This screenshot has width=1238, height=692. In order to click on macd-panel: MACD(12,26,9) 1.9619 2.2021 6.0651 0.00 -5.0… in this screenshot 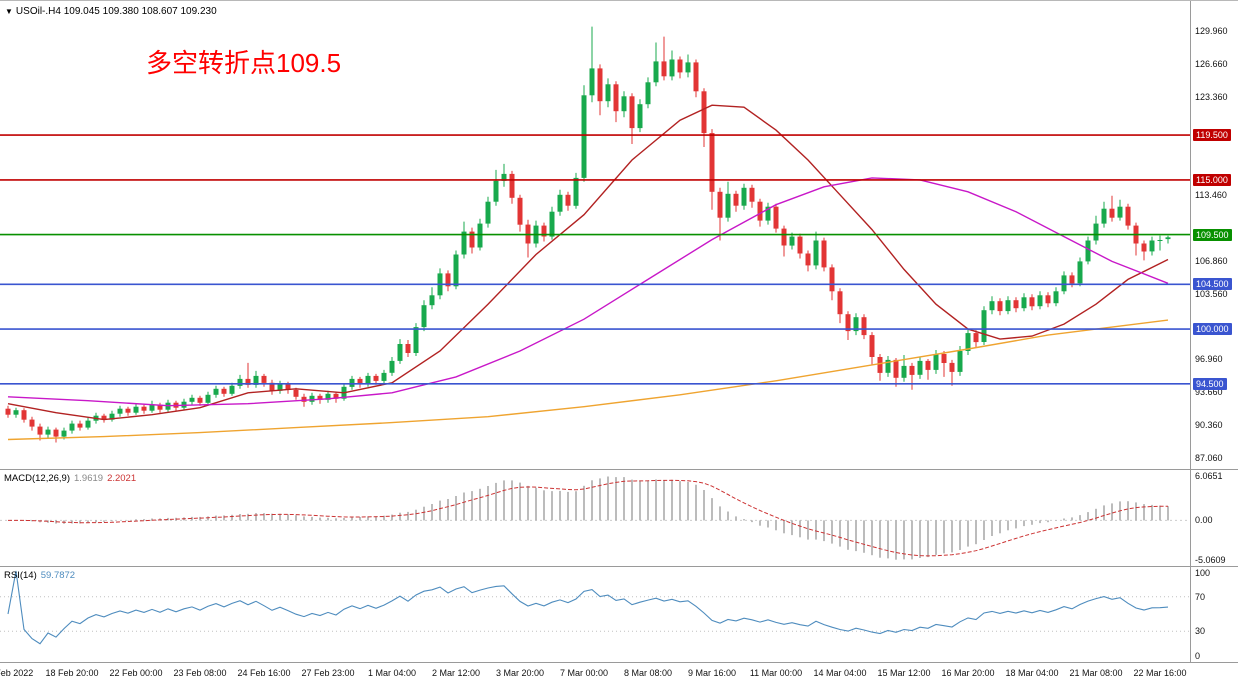, I will do `click(619, 518)`.